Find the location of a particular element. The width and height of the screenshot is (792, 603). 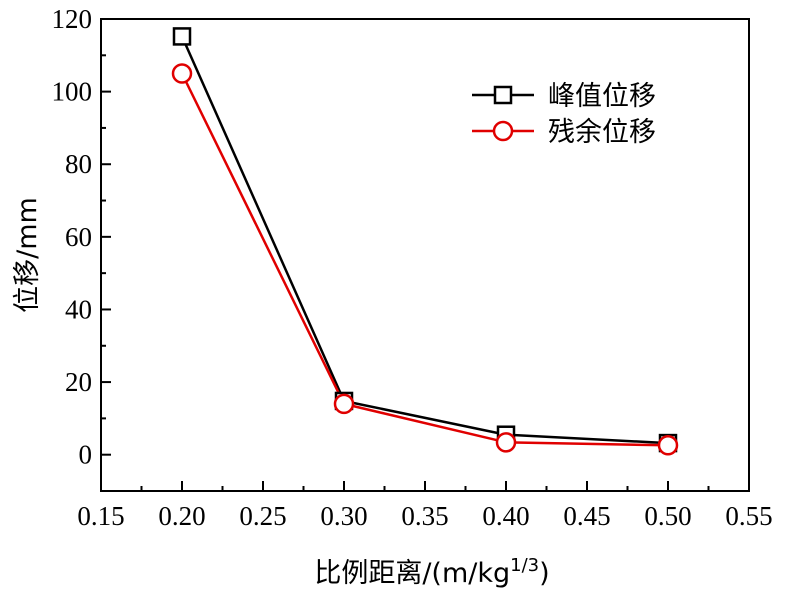

x-axis-title-close: ) is located at coordinates (544, 573).